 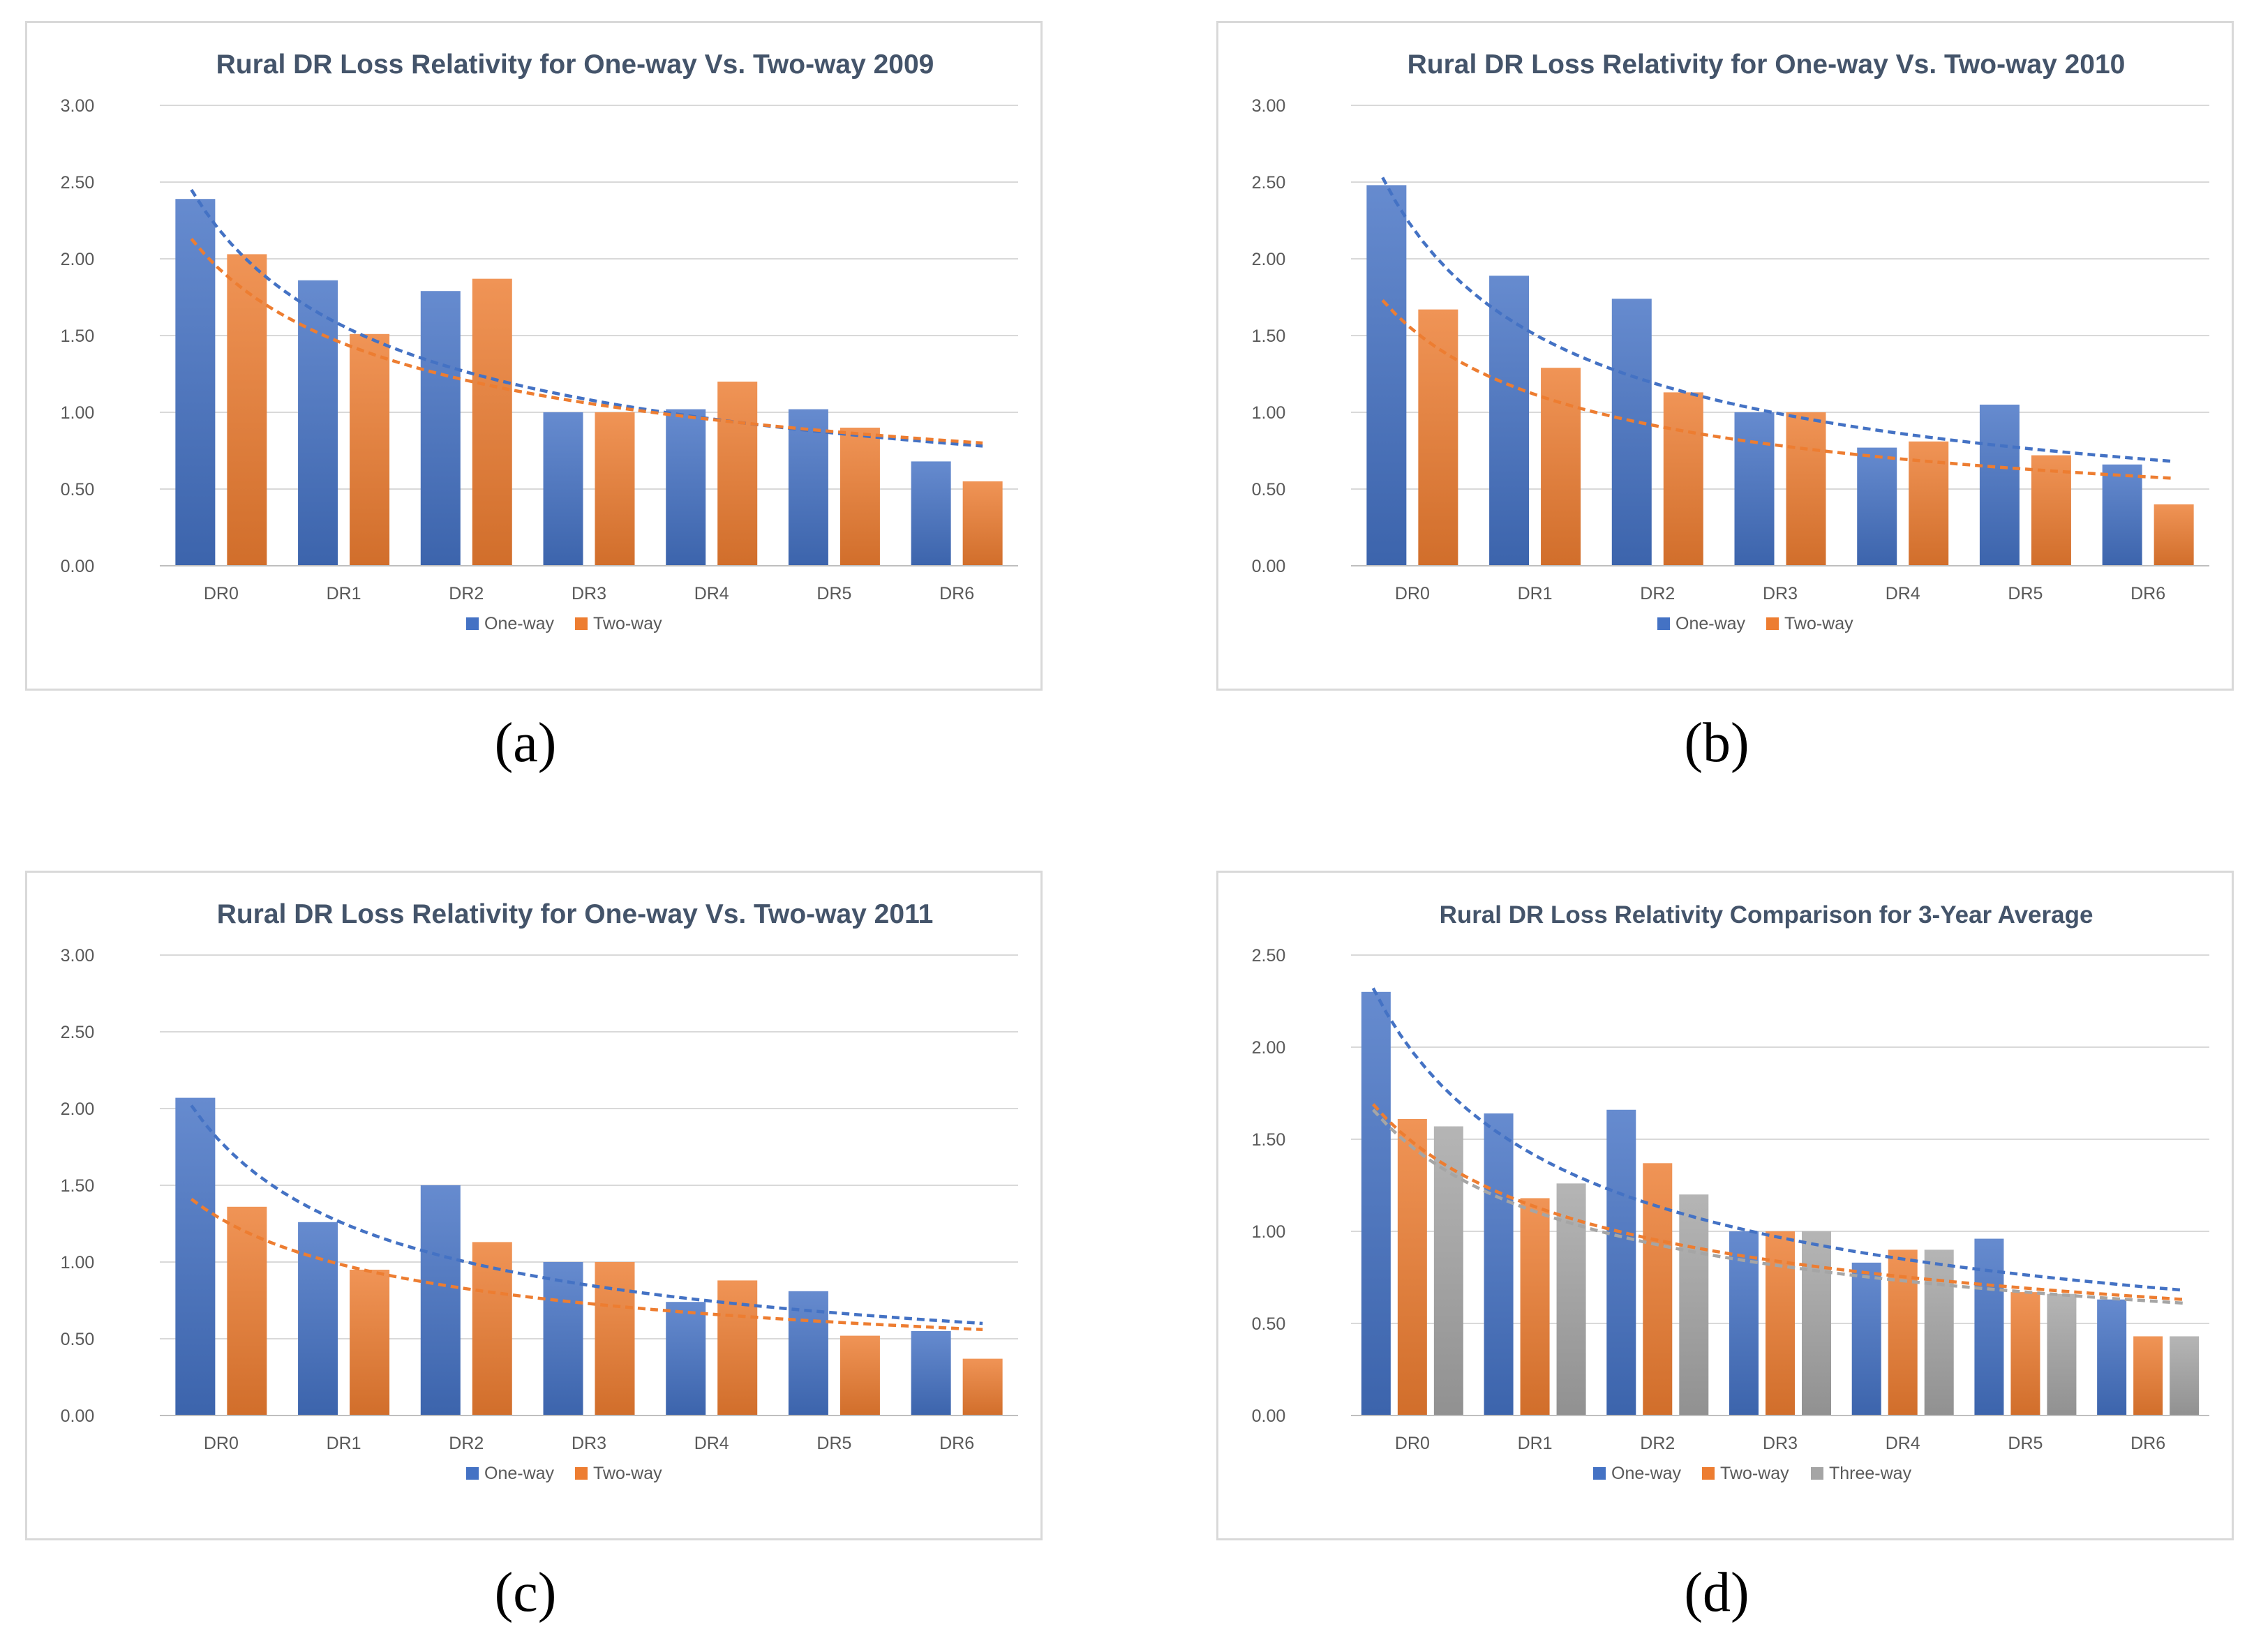 I want to click on bar-three-way-dr4, so click(x=1939, y=1332).